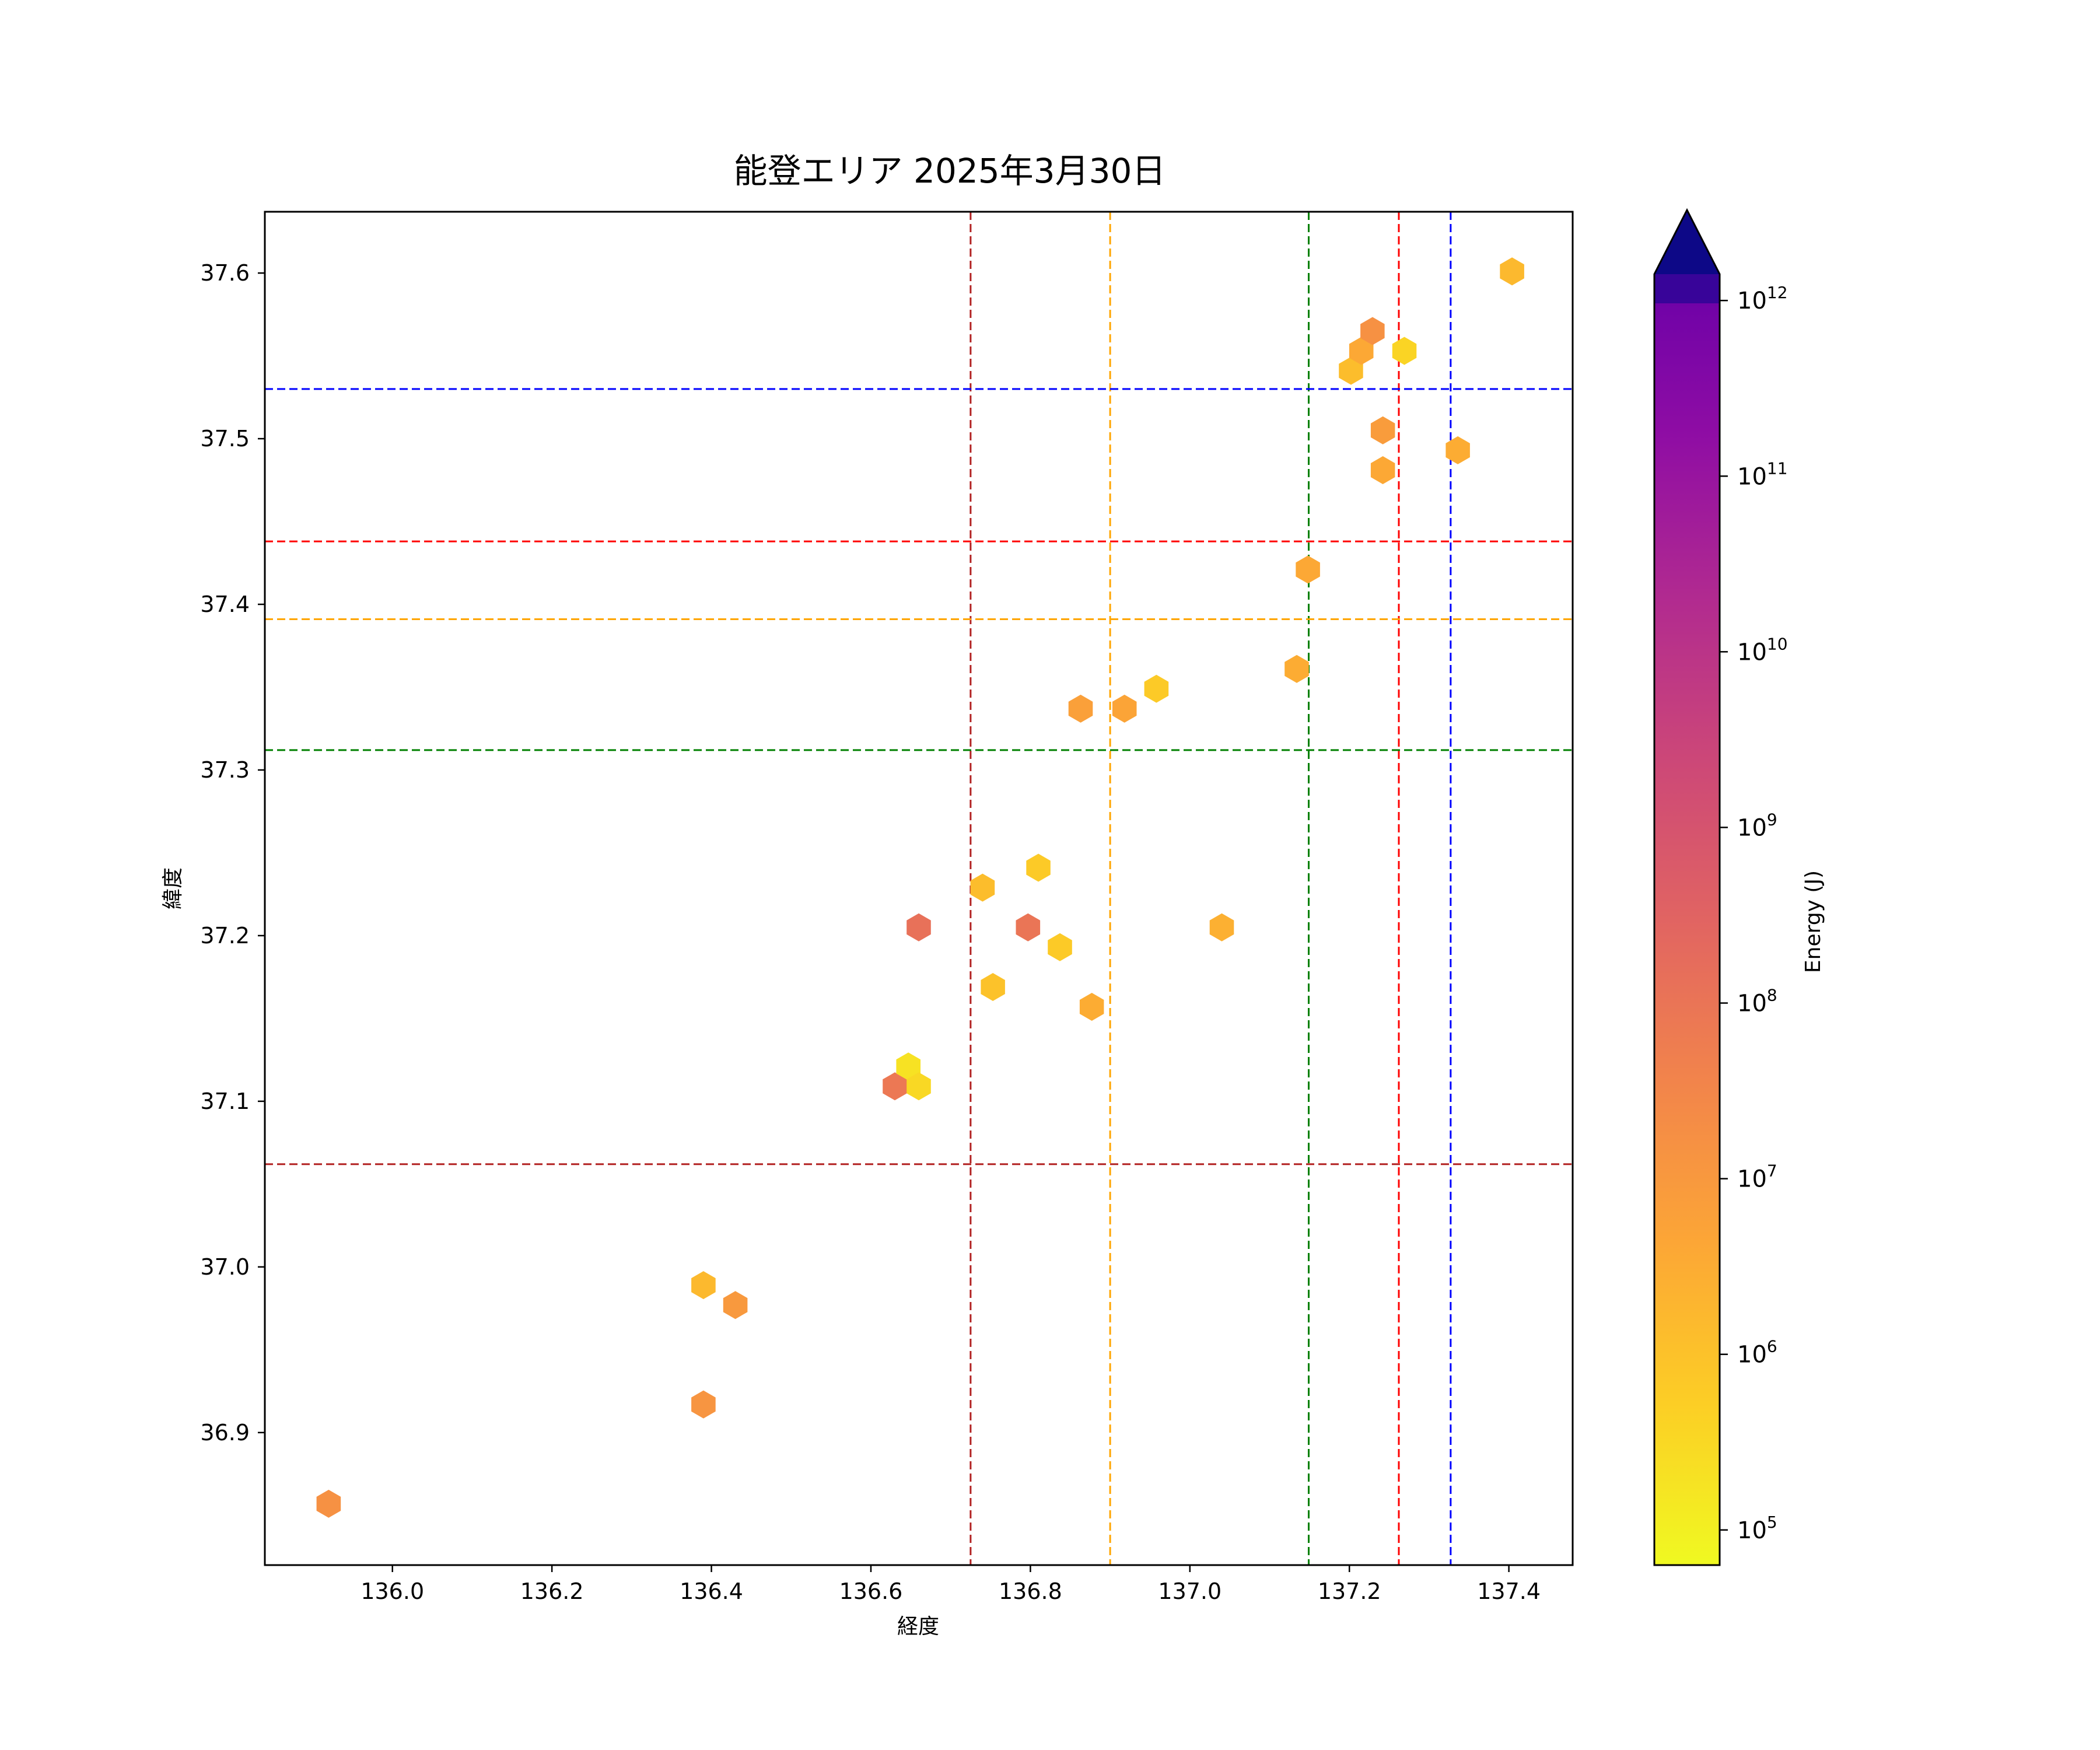 The height and width of the screenshot is (1750, 2100). I want to click on colorbar-label: Energy (J), so click(1813, 921).